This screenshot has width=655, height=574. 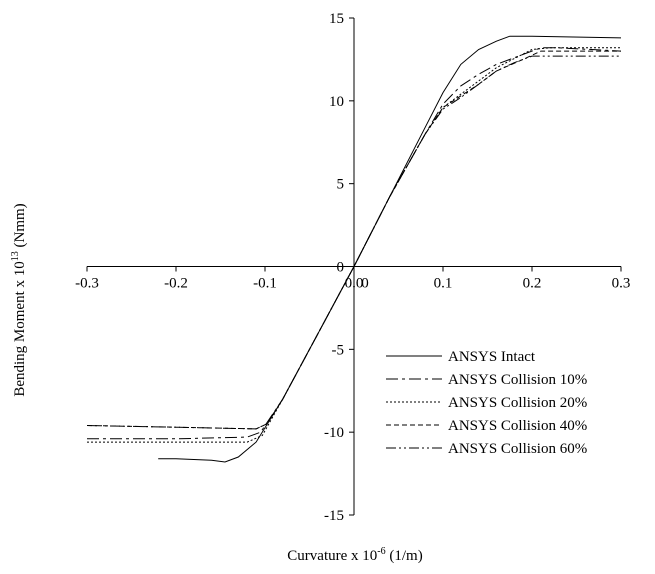 What do you see at coordinates (621, 284) in the screenshot?
I see `x-tick-label: 0.3` at bounding box center [621, 284].